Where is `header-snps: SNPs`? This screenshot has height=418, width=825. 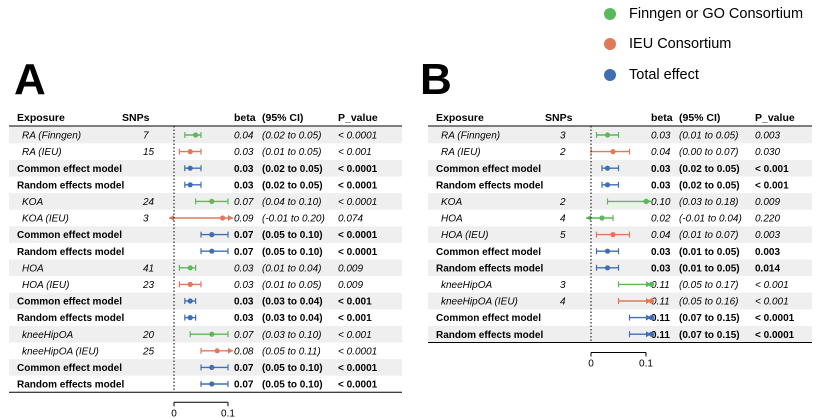
header-snps: SNPs is located at coordinates (559, 118).